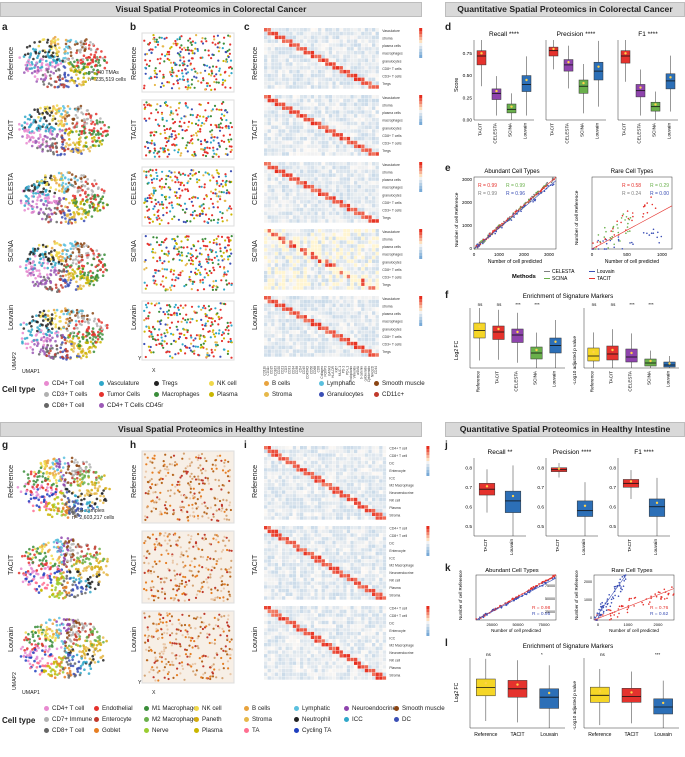  Describe the element at coordinates (391, 165) in the screenshot. I see `heatmap-row-label: Vasculature` at that location.